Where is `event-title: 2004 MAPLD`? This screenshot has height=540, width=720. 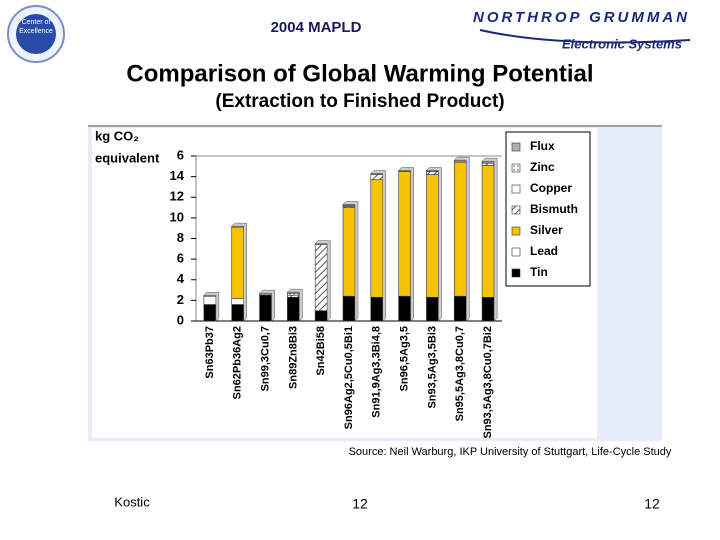
event-title: 2004 MAPLD is located at coordinates (316, 27).